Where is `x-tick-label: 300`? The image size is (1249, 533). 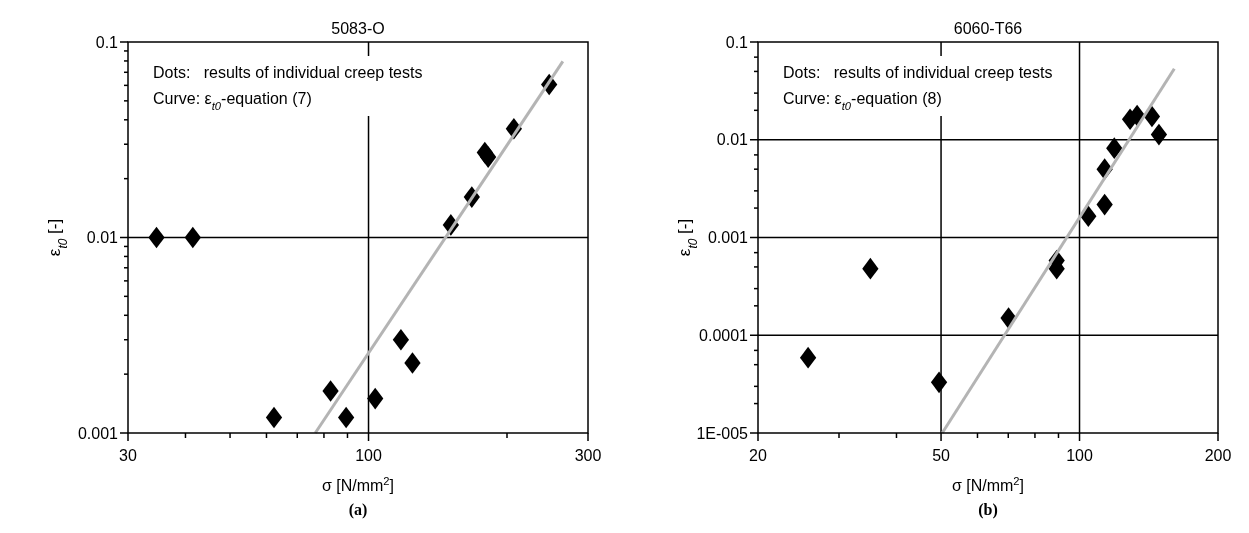 x-tick-label: 300 is located at coordinates (588, 455).